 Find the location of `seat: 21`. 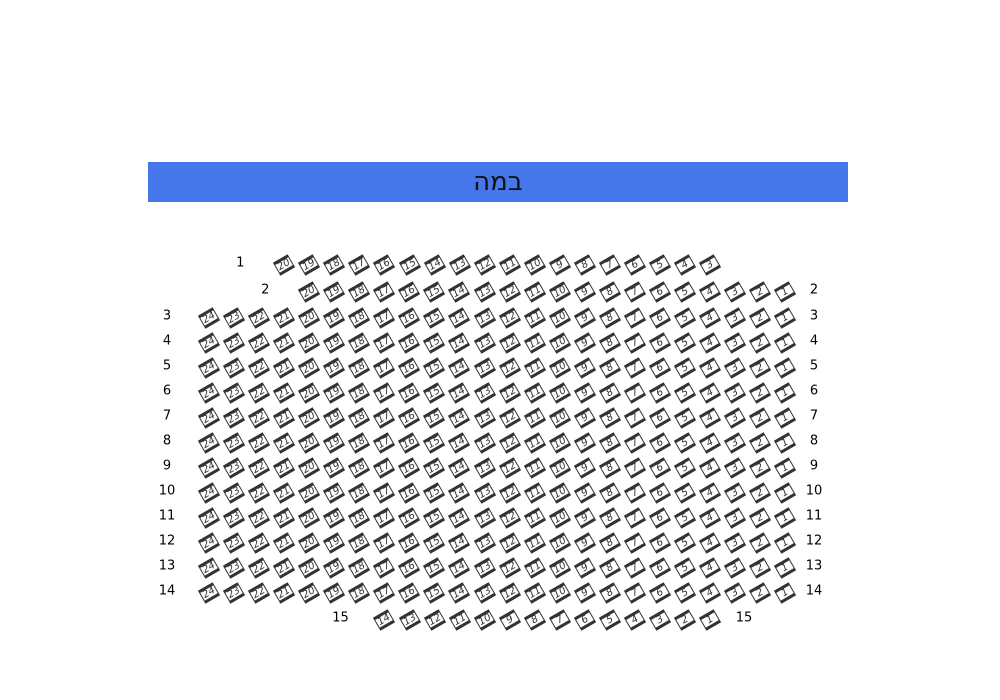

seat: 21 is located at coordinates (284, 443).